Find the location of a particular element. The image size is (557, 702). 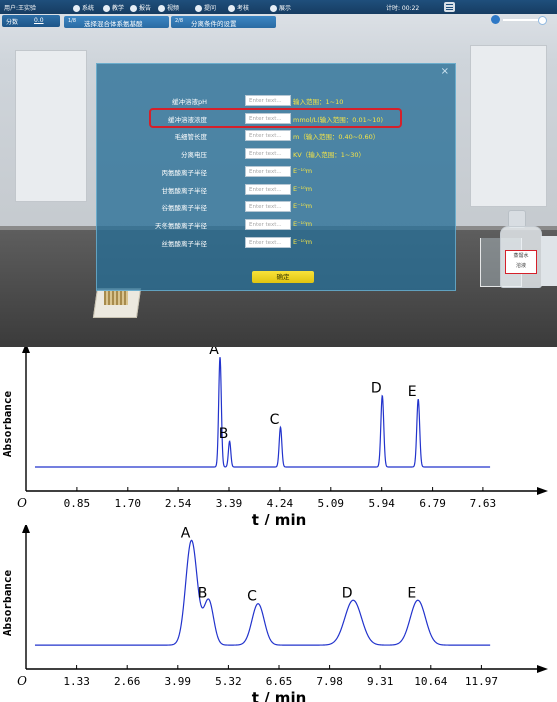

setting-label: 毛细管长度 is located at coordinates (191, 137).